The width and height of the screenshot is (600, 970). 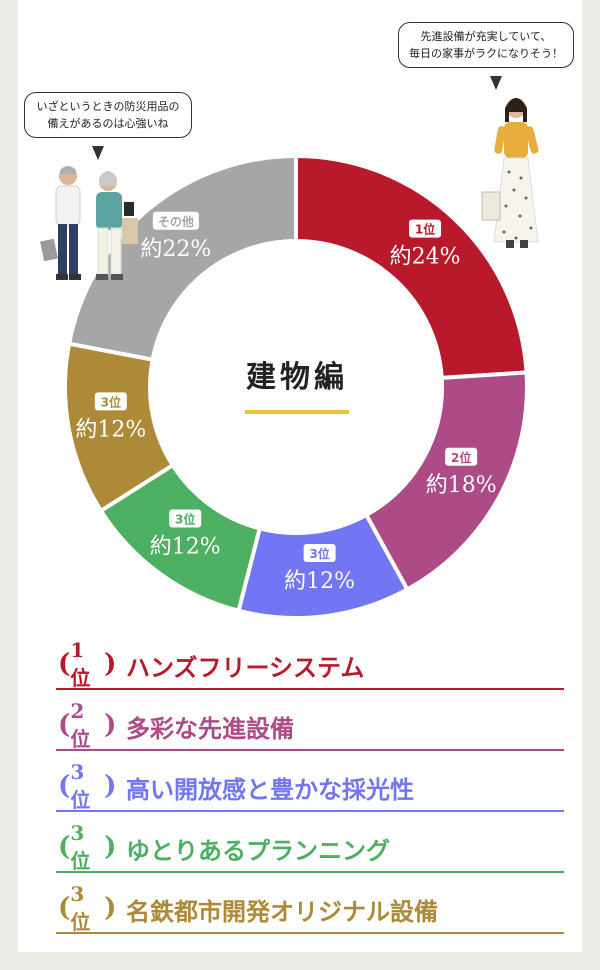 What do you see at coordinates (108, 115) in the screenshot?
I see `speech-bubble-left: いざというときの防災用品の 備えがあるのは心強いね` at bounding box center [108, 115].